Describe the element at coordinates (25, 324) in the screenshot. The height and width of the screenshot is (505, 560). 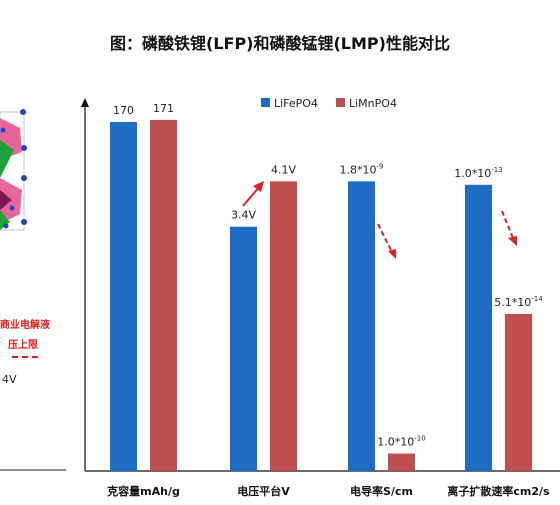
I see `red-note-line1: 商业电解液` at that location.